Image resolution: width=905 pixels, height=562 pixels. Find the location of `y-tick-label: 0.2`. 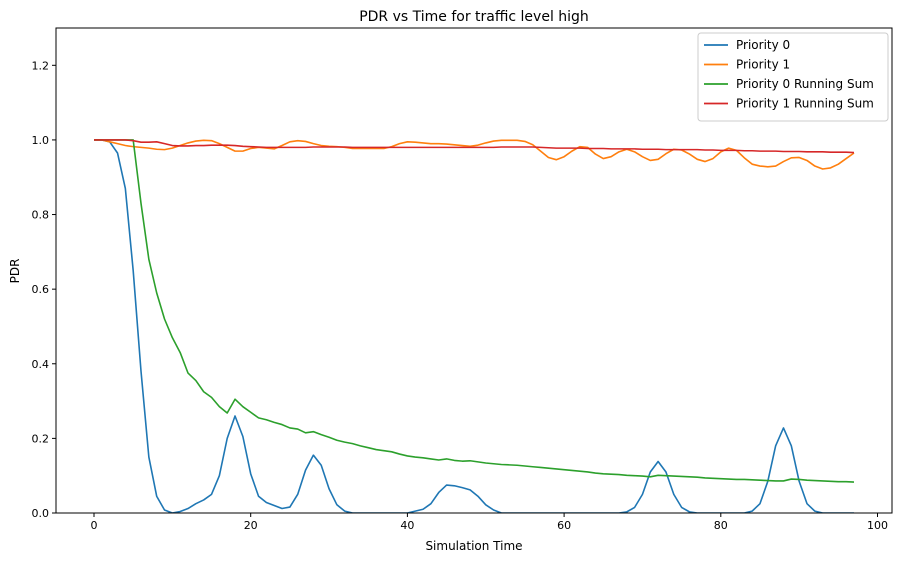

y-tick-label: 0.2 is located at coordinates (41, 438).